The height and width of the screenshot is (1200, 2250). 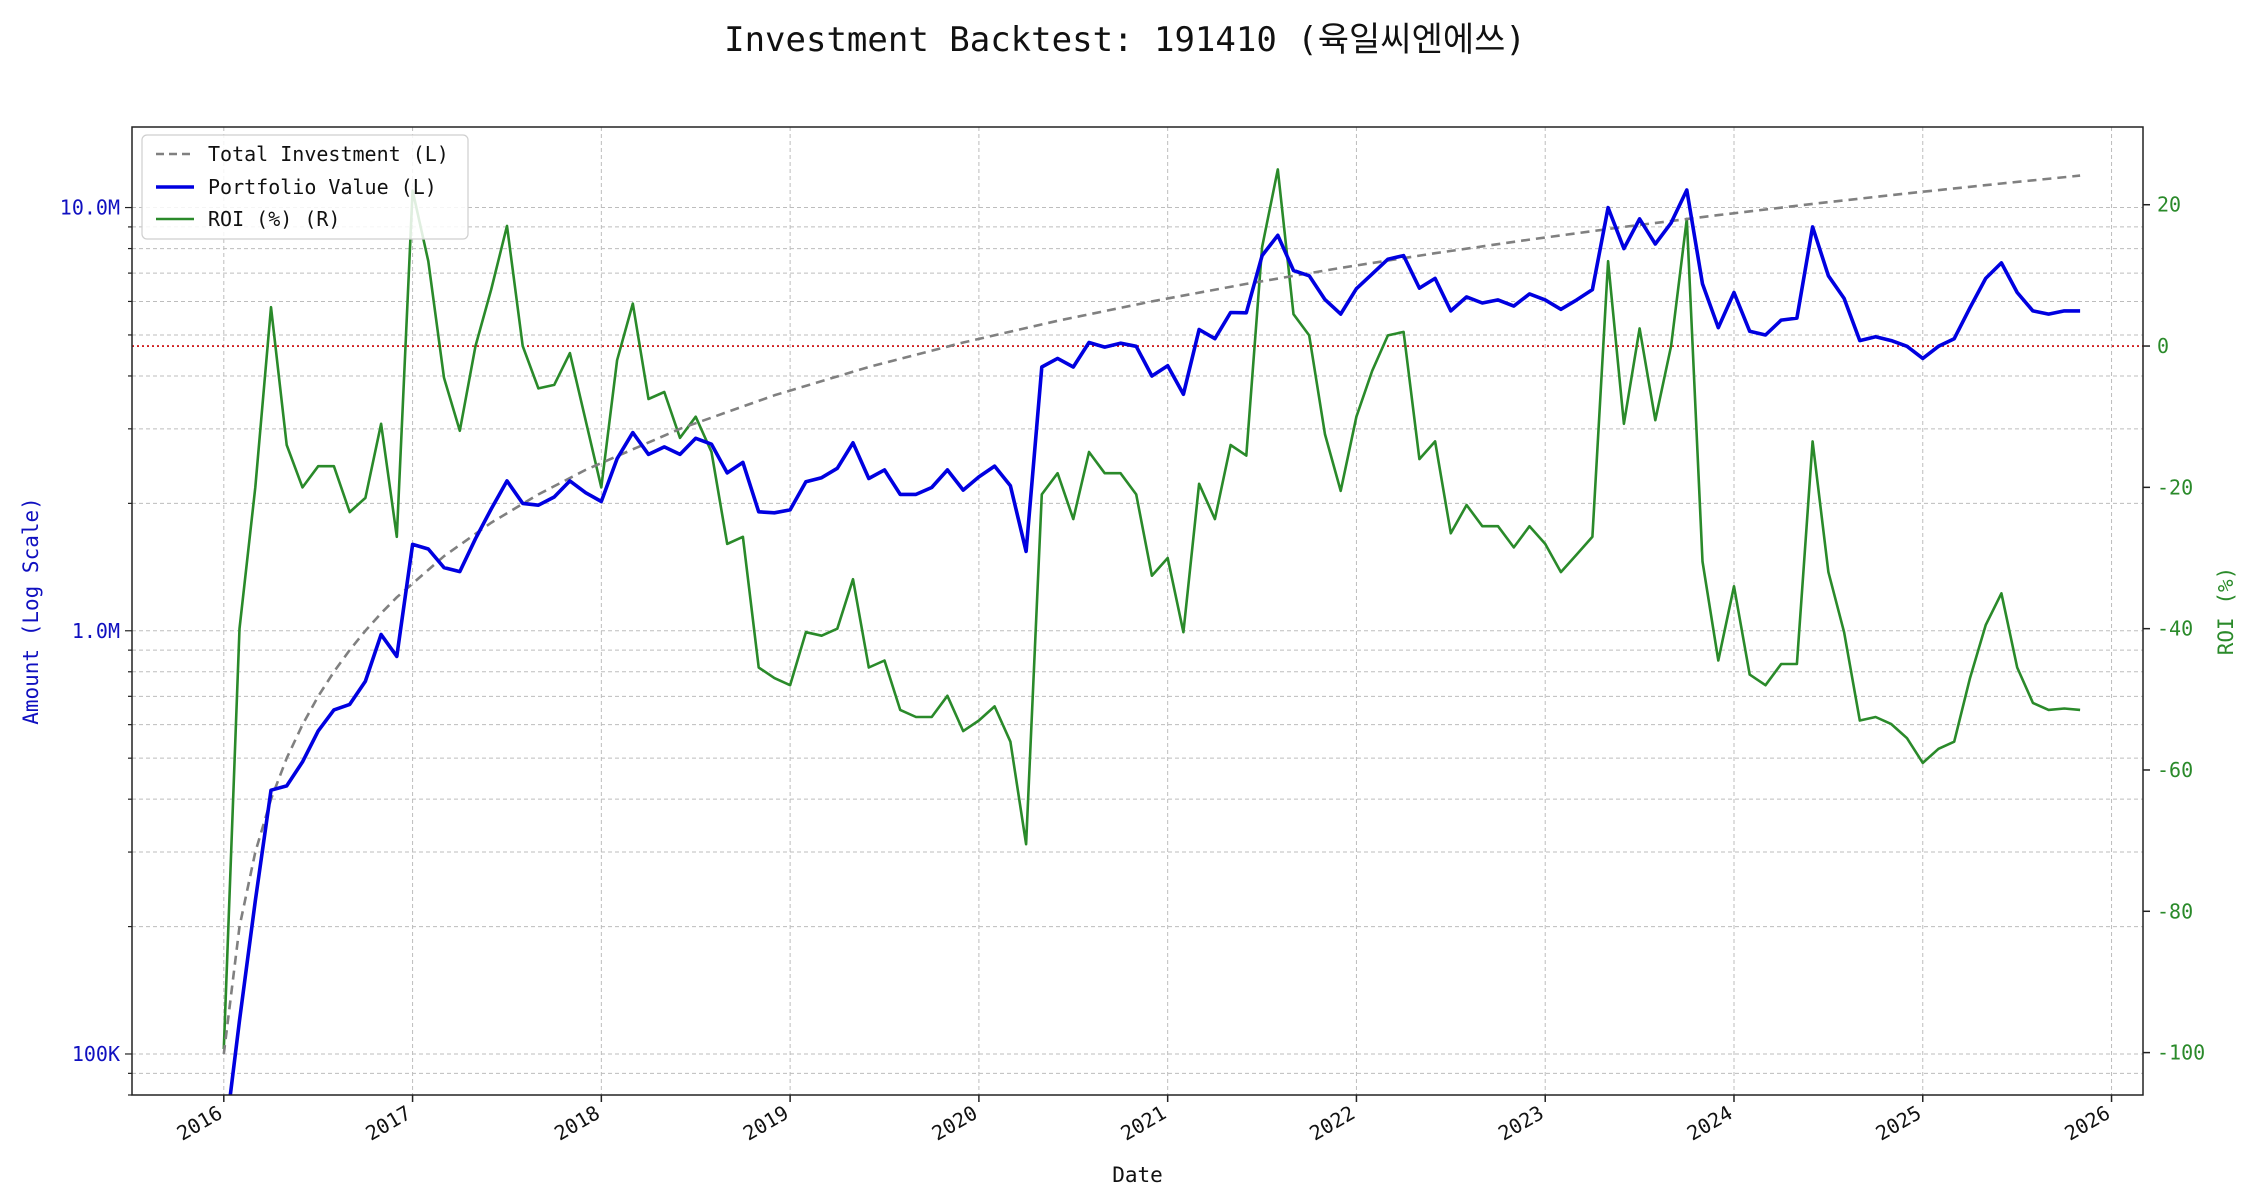 What do you see at coordinates (955, 1123) in the screenshot?
I see `x-tick-label: 2020` at bounding box center [955, 1123].